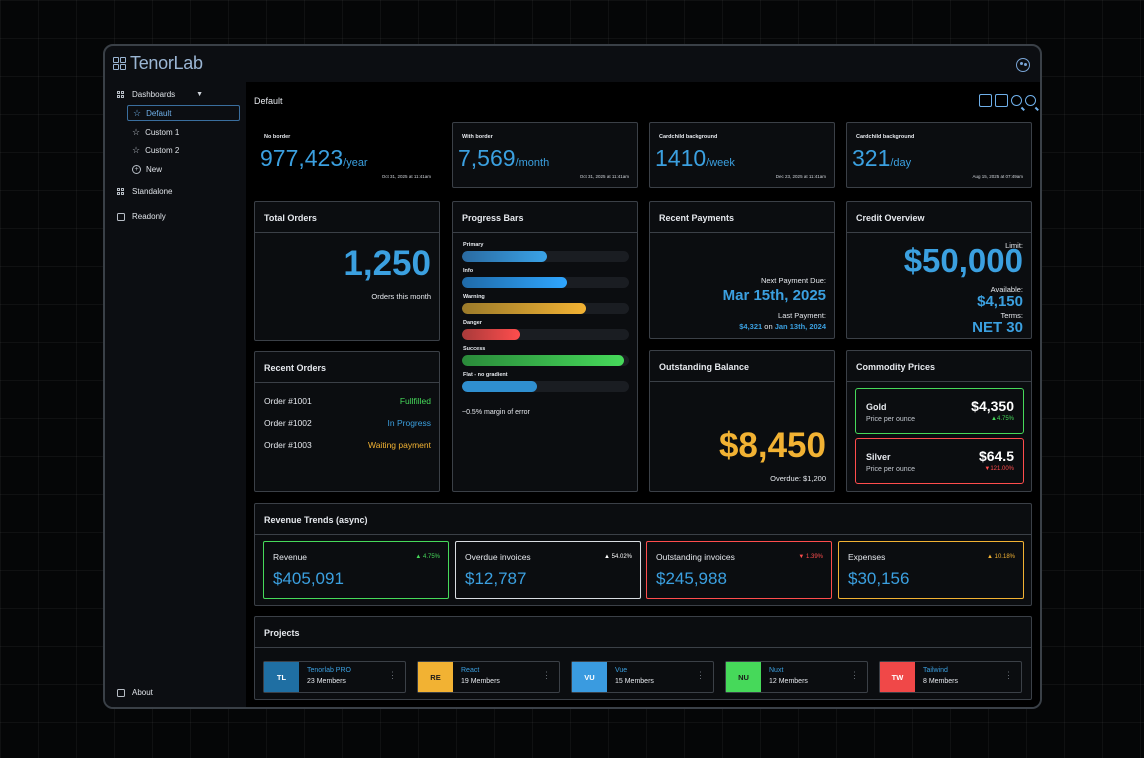 This screenshot has height=758, width=1144. Describe the element at coordinates (1000, 301) in the screenshot. I see `available-value: $4,150` at that location.